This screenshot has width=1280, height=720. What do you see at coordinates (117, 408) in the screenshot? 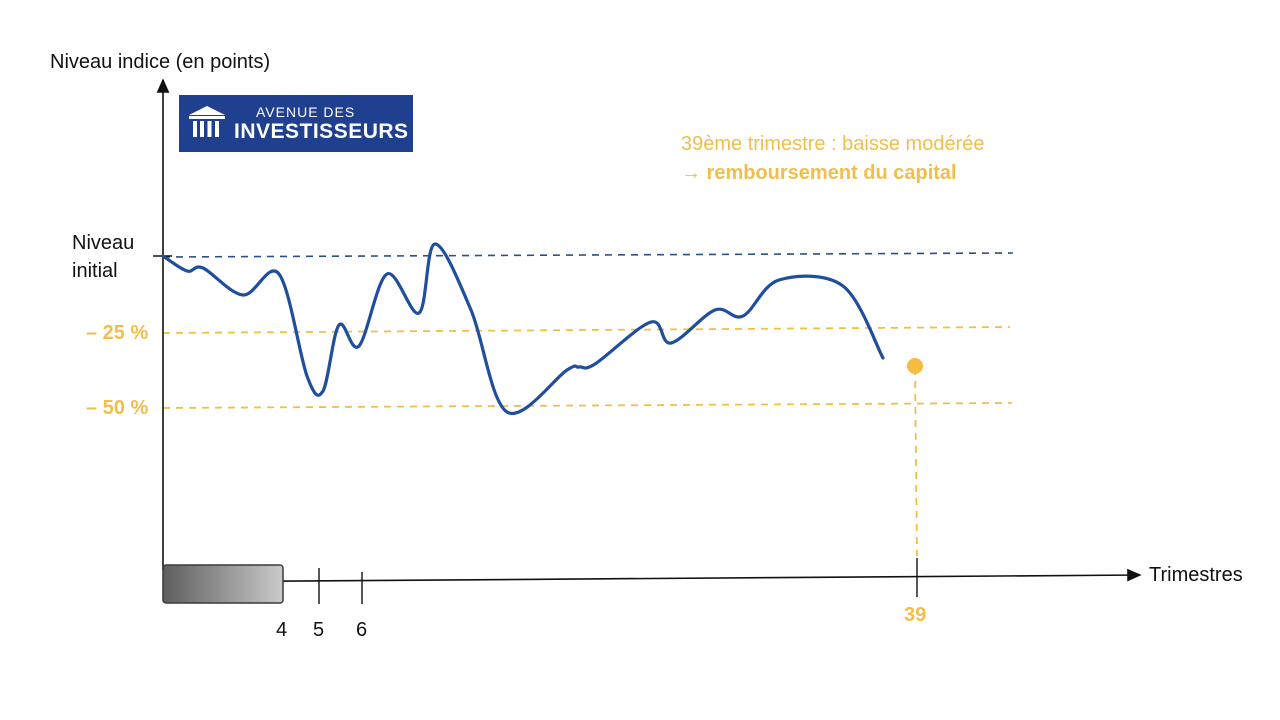
I see `minus-50-label: – 50 %` at bounding box center [117, 408].